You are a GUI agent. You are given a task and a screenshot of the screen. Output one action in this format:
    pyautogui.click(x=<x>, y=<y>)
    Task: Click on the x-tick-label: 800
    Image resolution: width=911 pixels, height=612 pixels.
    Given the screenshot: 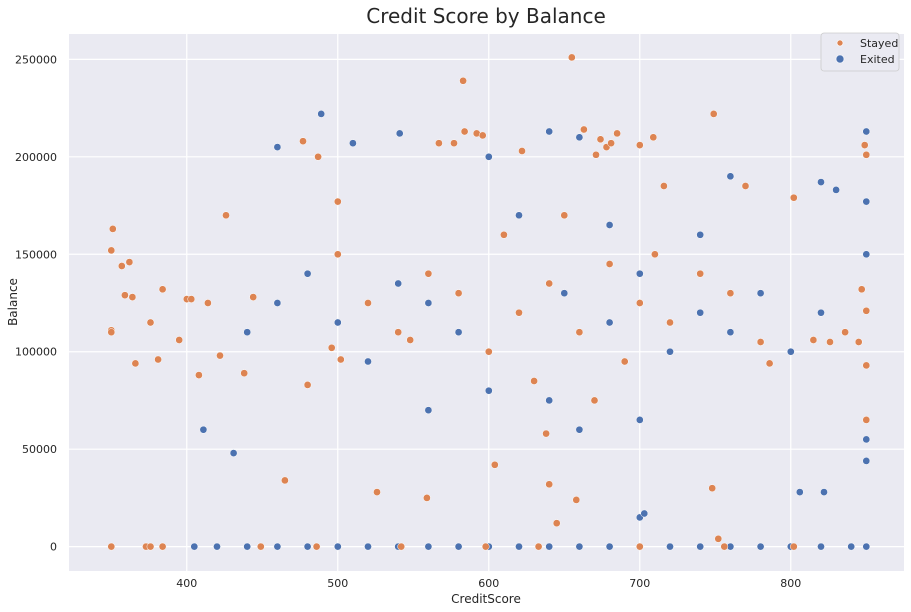 What is the action you would take?
    pyautogui.click(x=790, y=583)
    